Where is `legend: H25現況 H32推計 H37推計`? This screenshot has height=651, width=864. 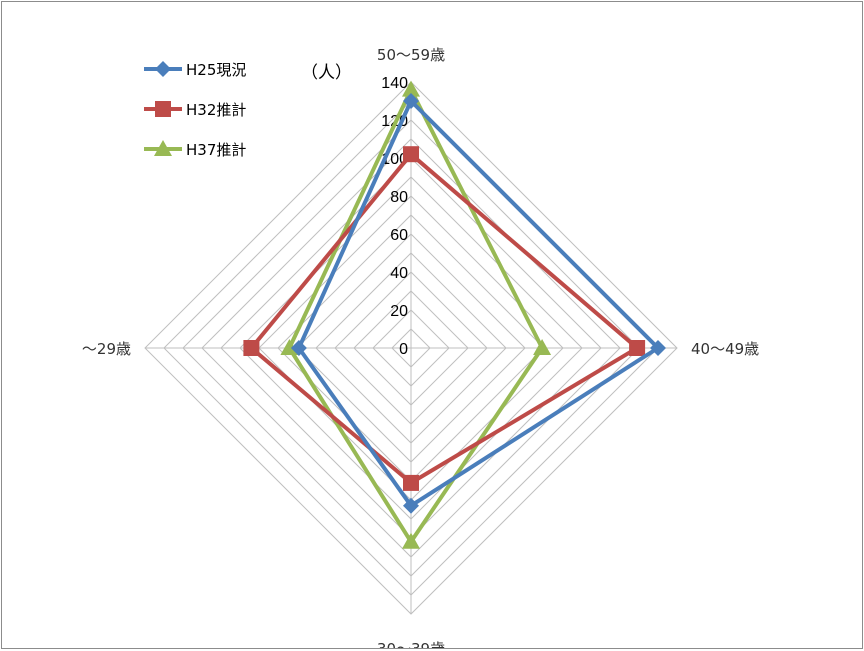
legend: H25現況 H32推計 H37推計 is located at coordinates (195, 110).